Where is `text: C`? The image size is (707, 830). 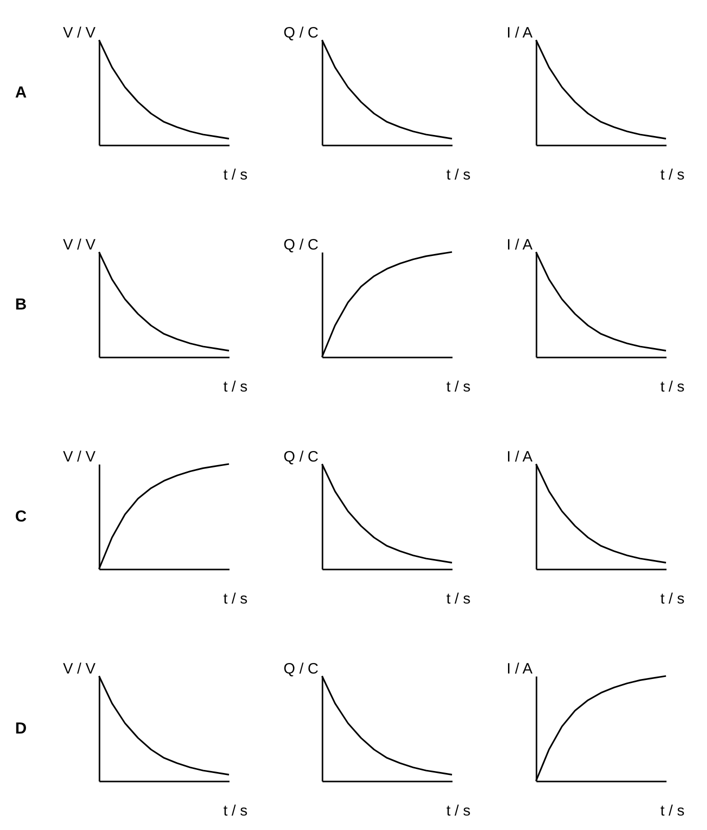 text: C is located at coordinates (21, 517).